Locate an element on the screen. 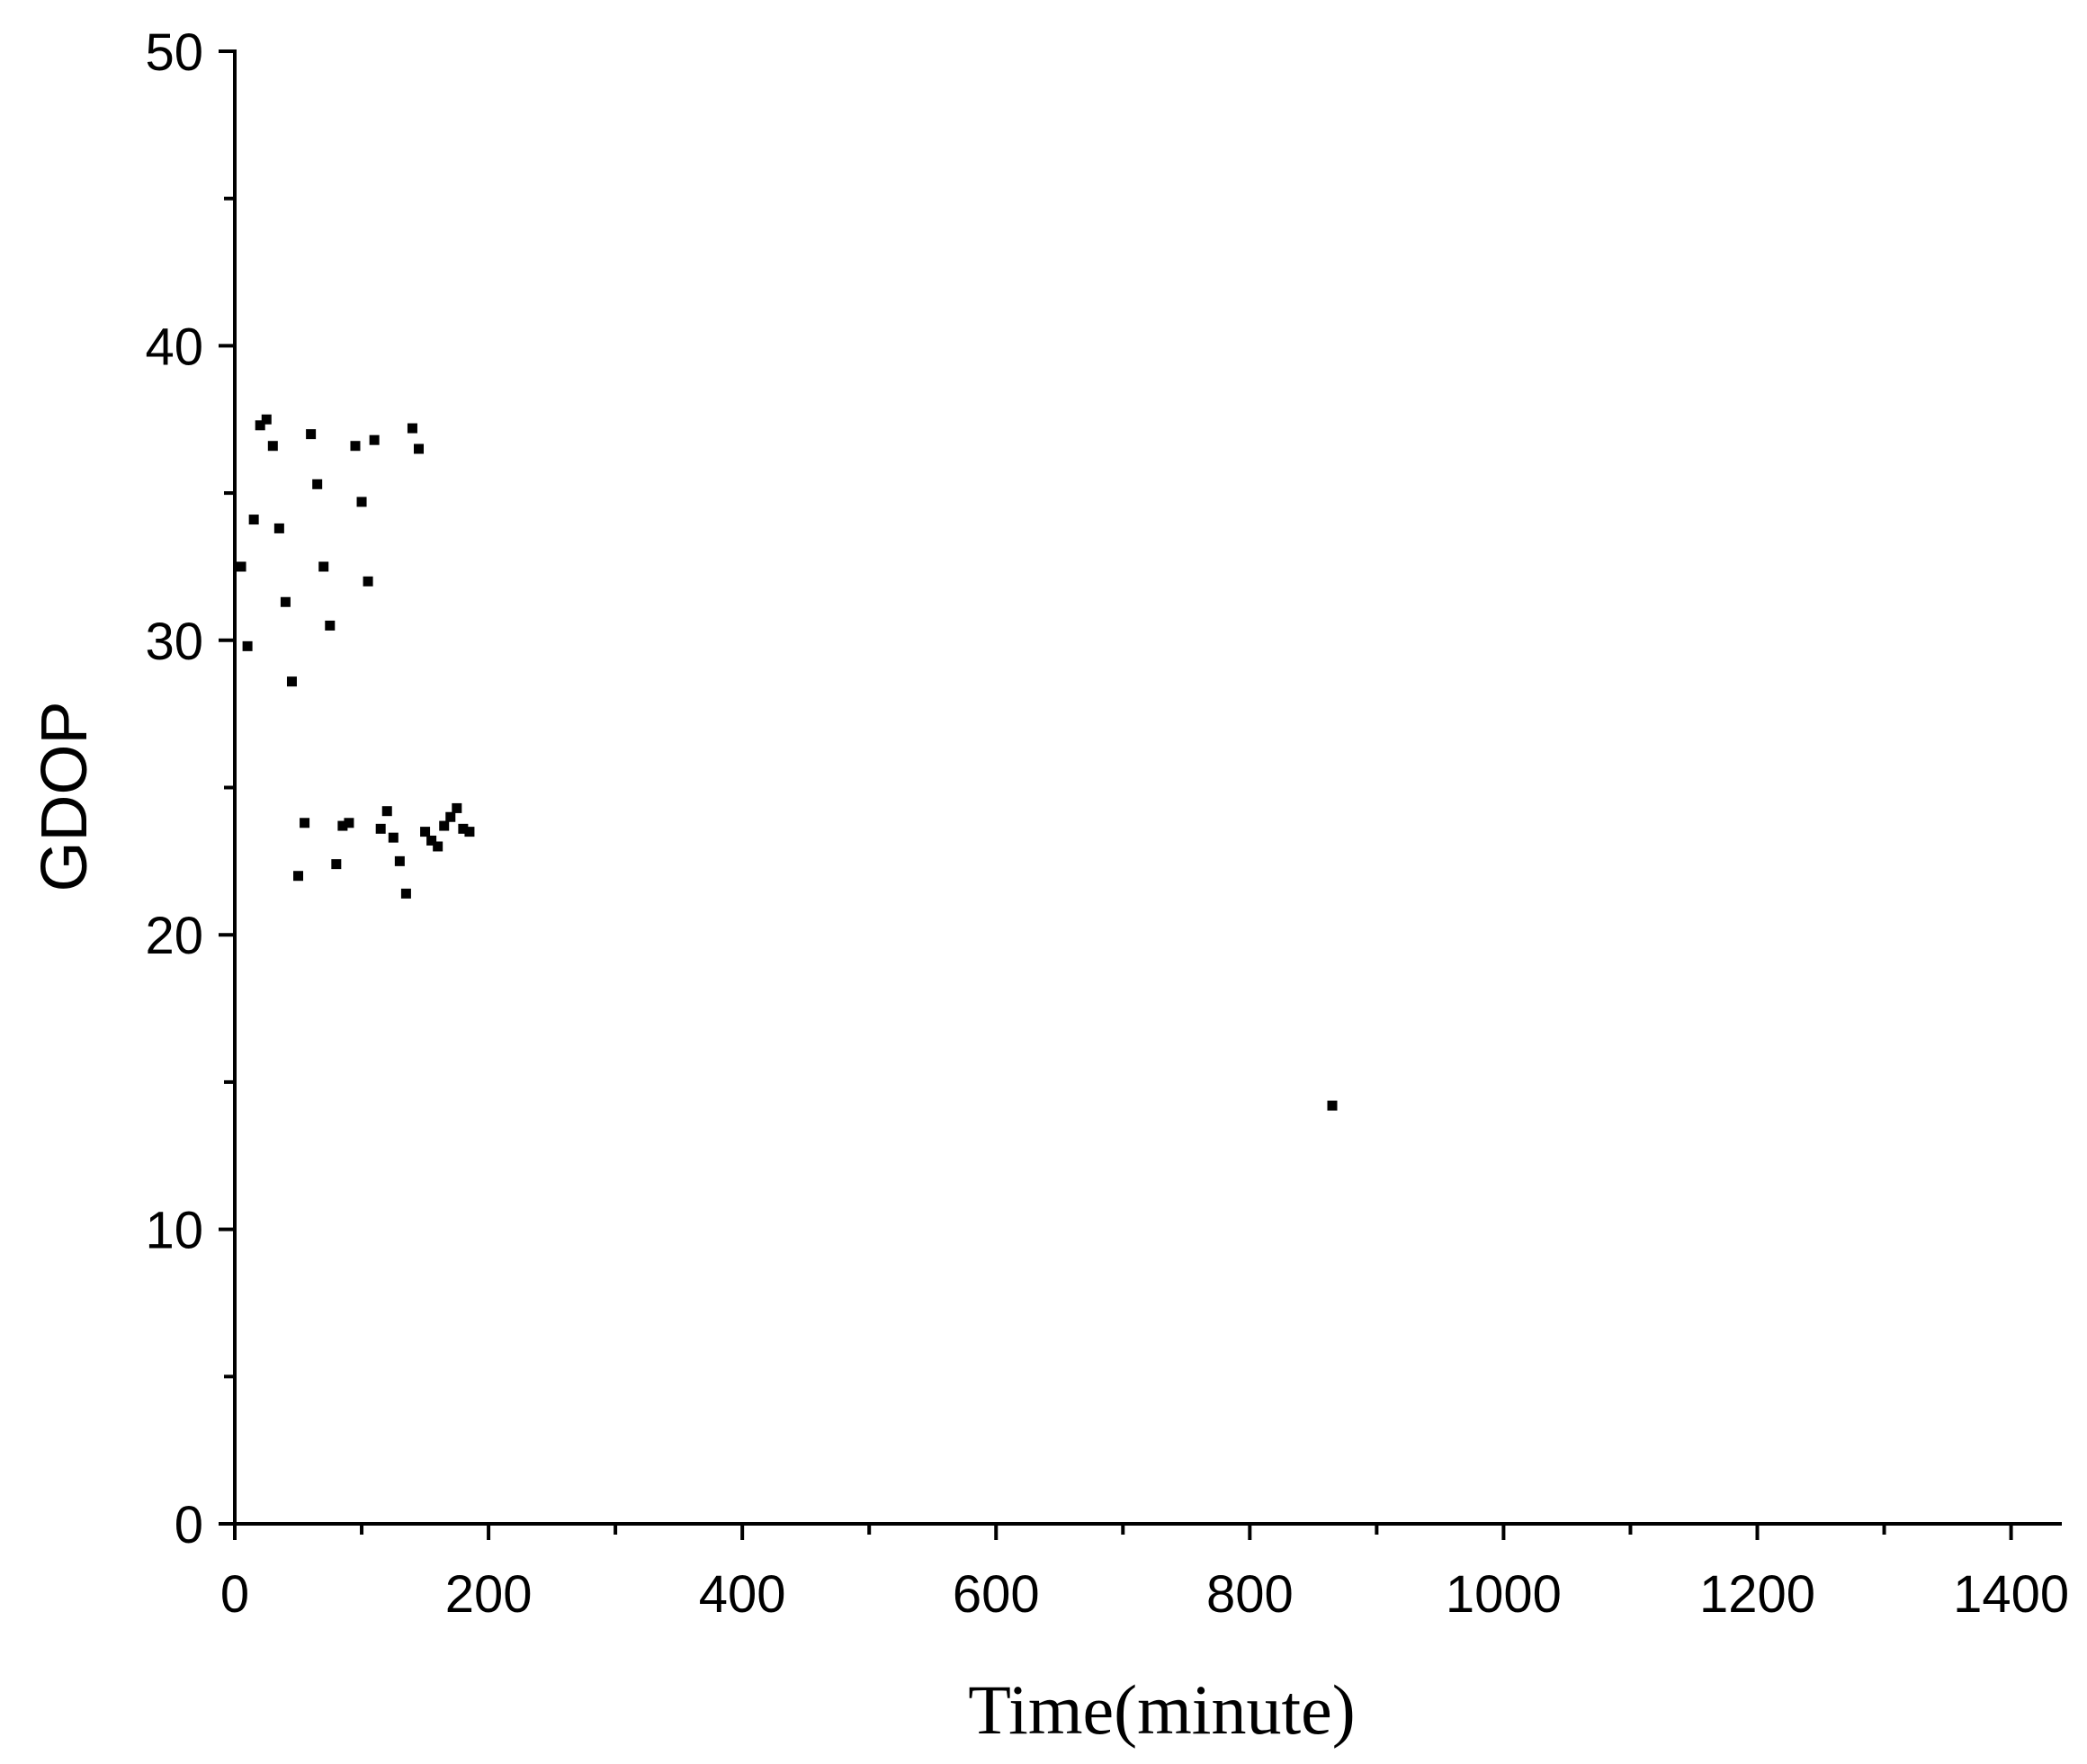  y-tick-label: 40 is located at coordinates (174, 347).